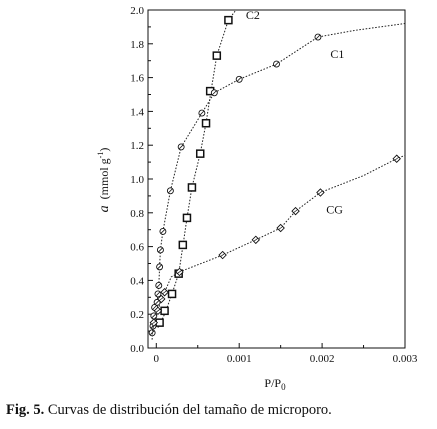  What do you see at coordinates (137, 281) in the screenshot?
I see `y-tick-label: 0.4` at bounding box center [137, 281].